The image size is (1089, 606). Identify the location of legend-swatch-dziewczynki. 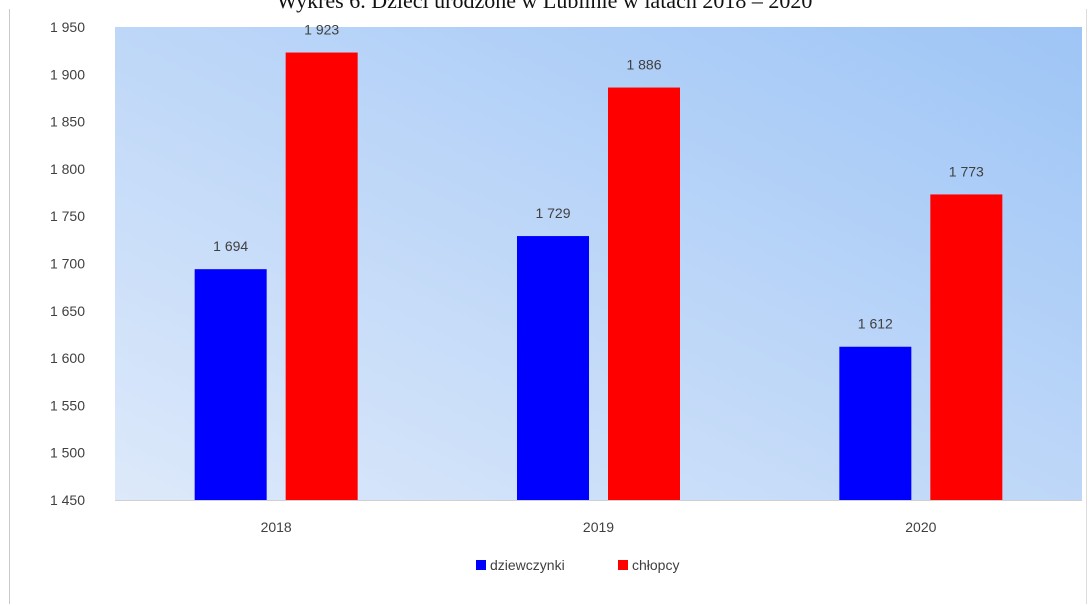
(481, 565).